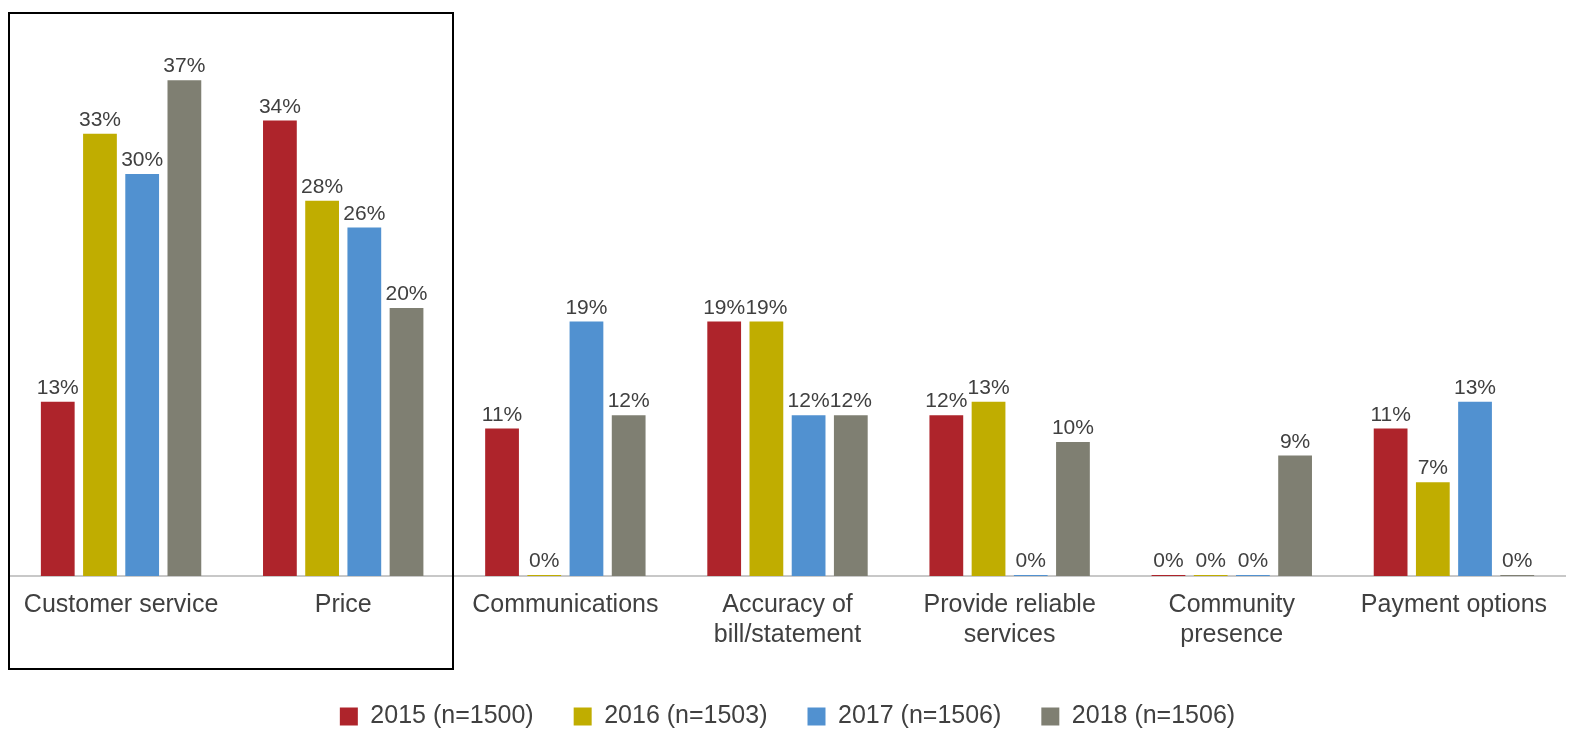  What do you see at coordinates (1232, 617) in the screenshot?
I see `x-tick-label: Community presence` at bounding box center [1232, 617].